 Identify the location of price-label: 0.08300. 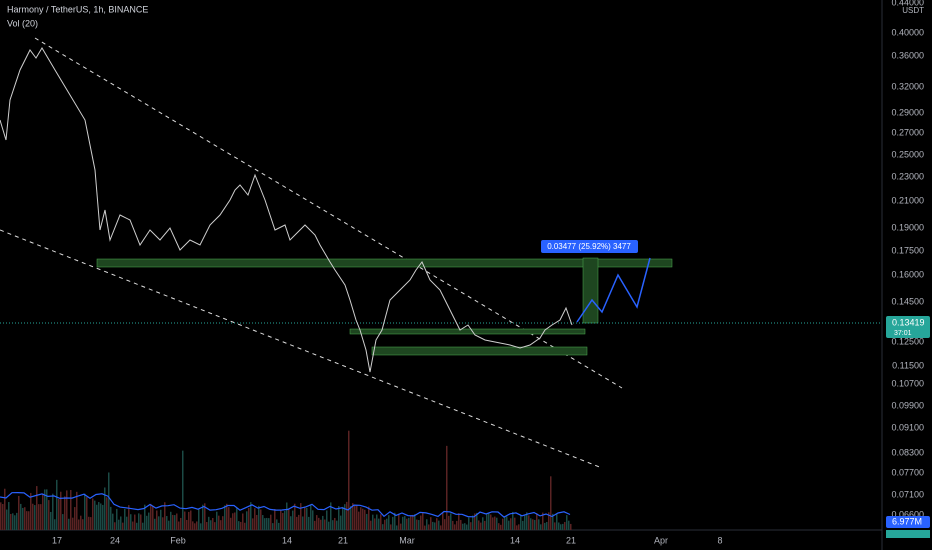
(907, 452).